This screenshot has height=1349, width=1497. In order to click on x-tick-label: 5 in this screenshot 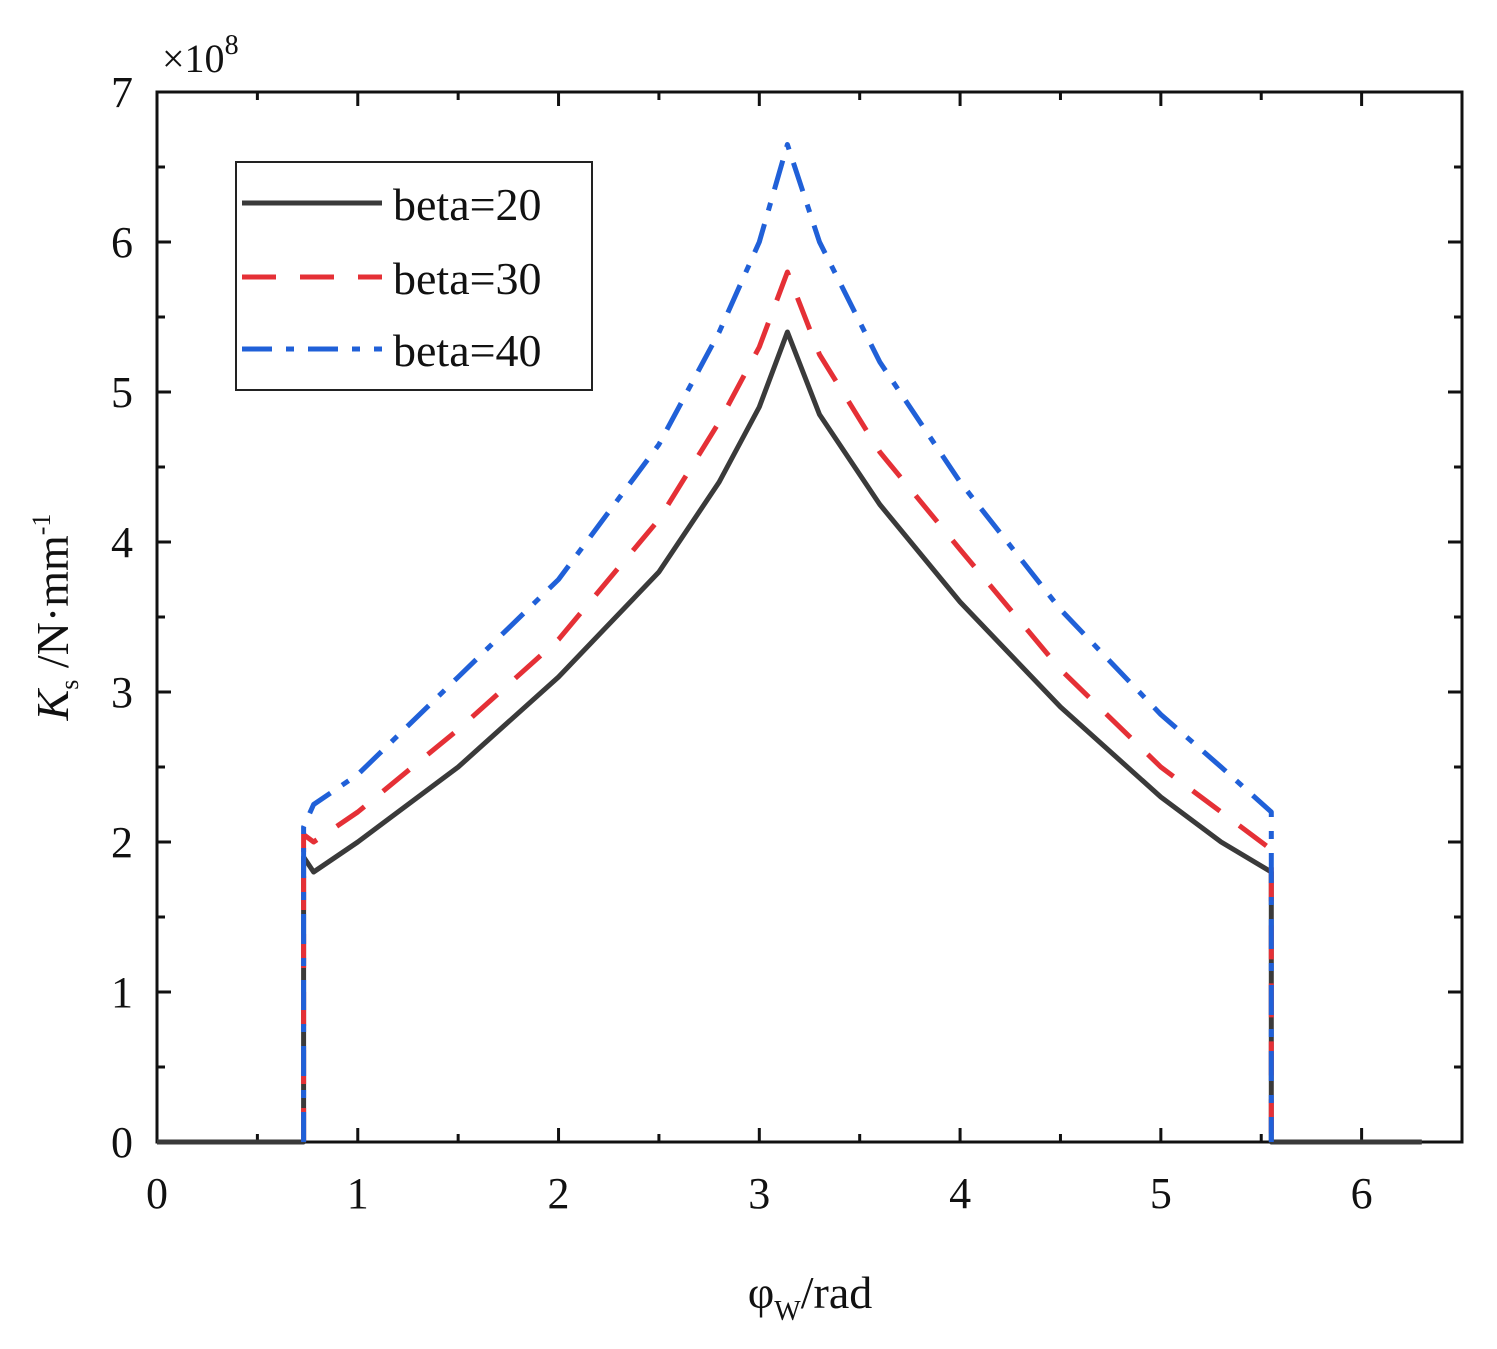, I will do `click(1161, 1193)`.